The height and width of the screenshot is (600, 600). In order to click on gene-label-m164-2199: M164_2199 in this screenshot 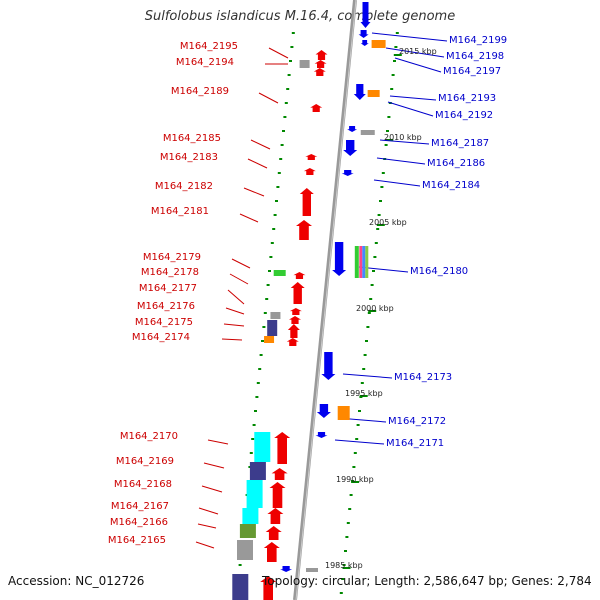, I will do `click(478, 40)`.